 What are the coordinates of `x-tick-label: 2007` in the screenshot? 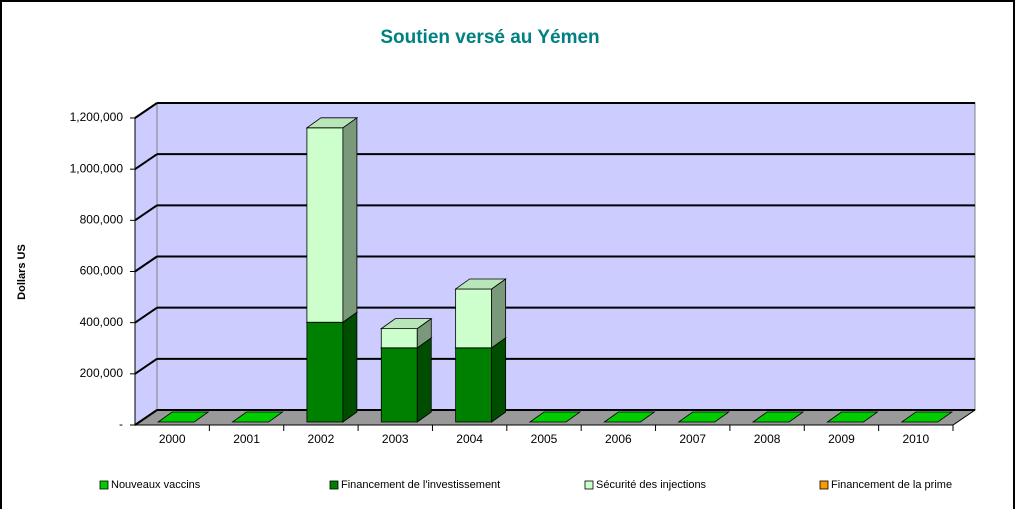 It's located at (692, 439).